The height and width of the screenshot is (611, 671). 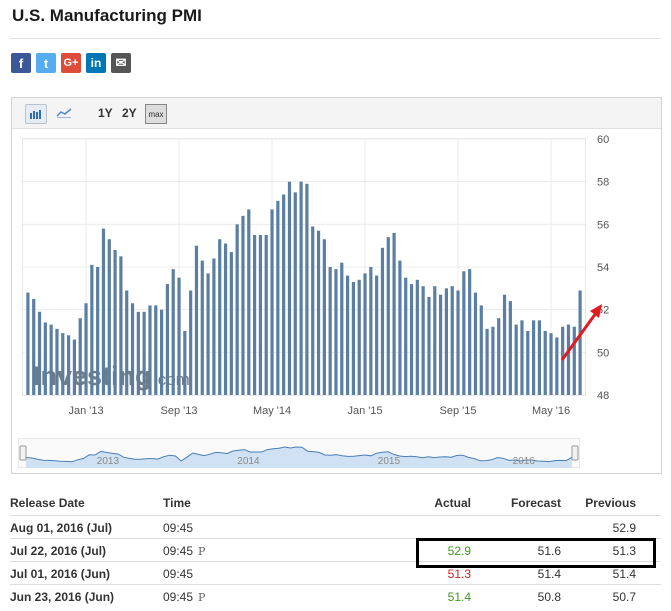 What do you see at coordinates (603, 225) in the screenshot?
I see `y-tick-label: 56` at bounding box center [603, 225].